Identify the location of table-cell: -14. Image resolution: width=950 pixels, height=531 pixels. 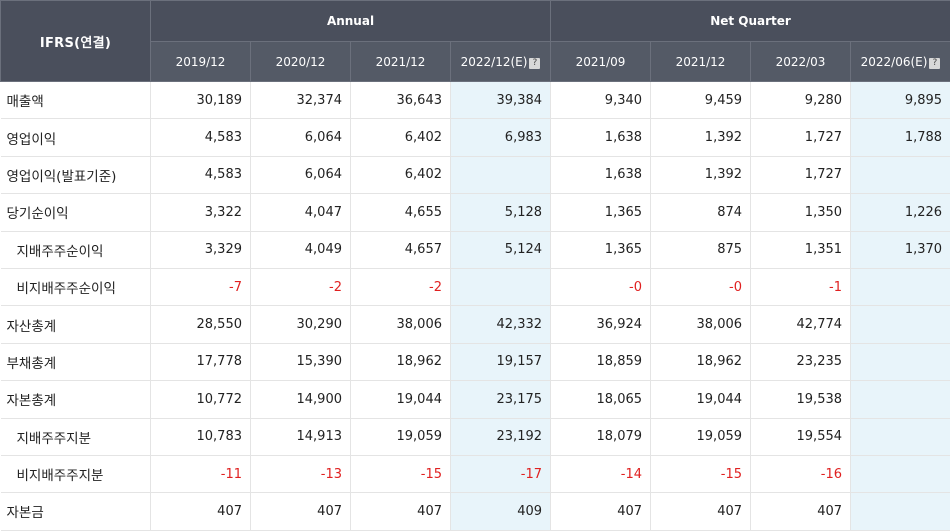
(601, 473).